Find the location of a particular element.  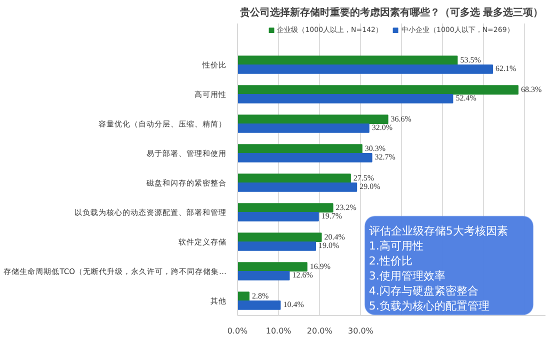

x-tick-label: 20.0% is located at coordinates (319, 331).